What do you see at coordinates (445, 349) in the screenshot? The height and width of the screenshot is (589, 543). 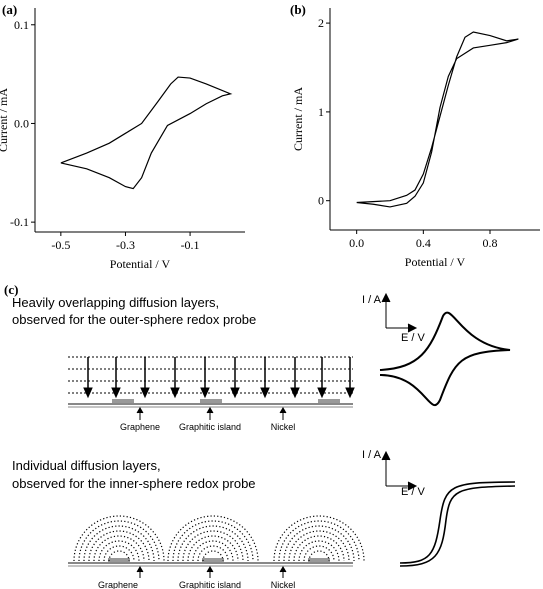 I see `cv-sketch` at bounding box center [445, 349].